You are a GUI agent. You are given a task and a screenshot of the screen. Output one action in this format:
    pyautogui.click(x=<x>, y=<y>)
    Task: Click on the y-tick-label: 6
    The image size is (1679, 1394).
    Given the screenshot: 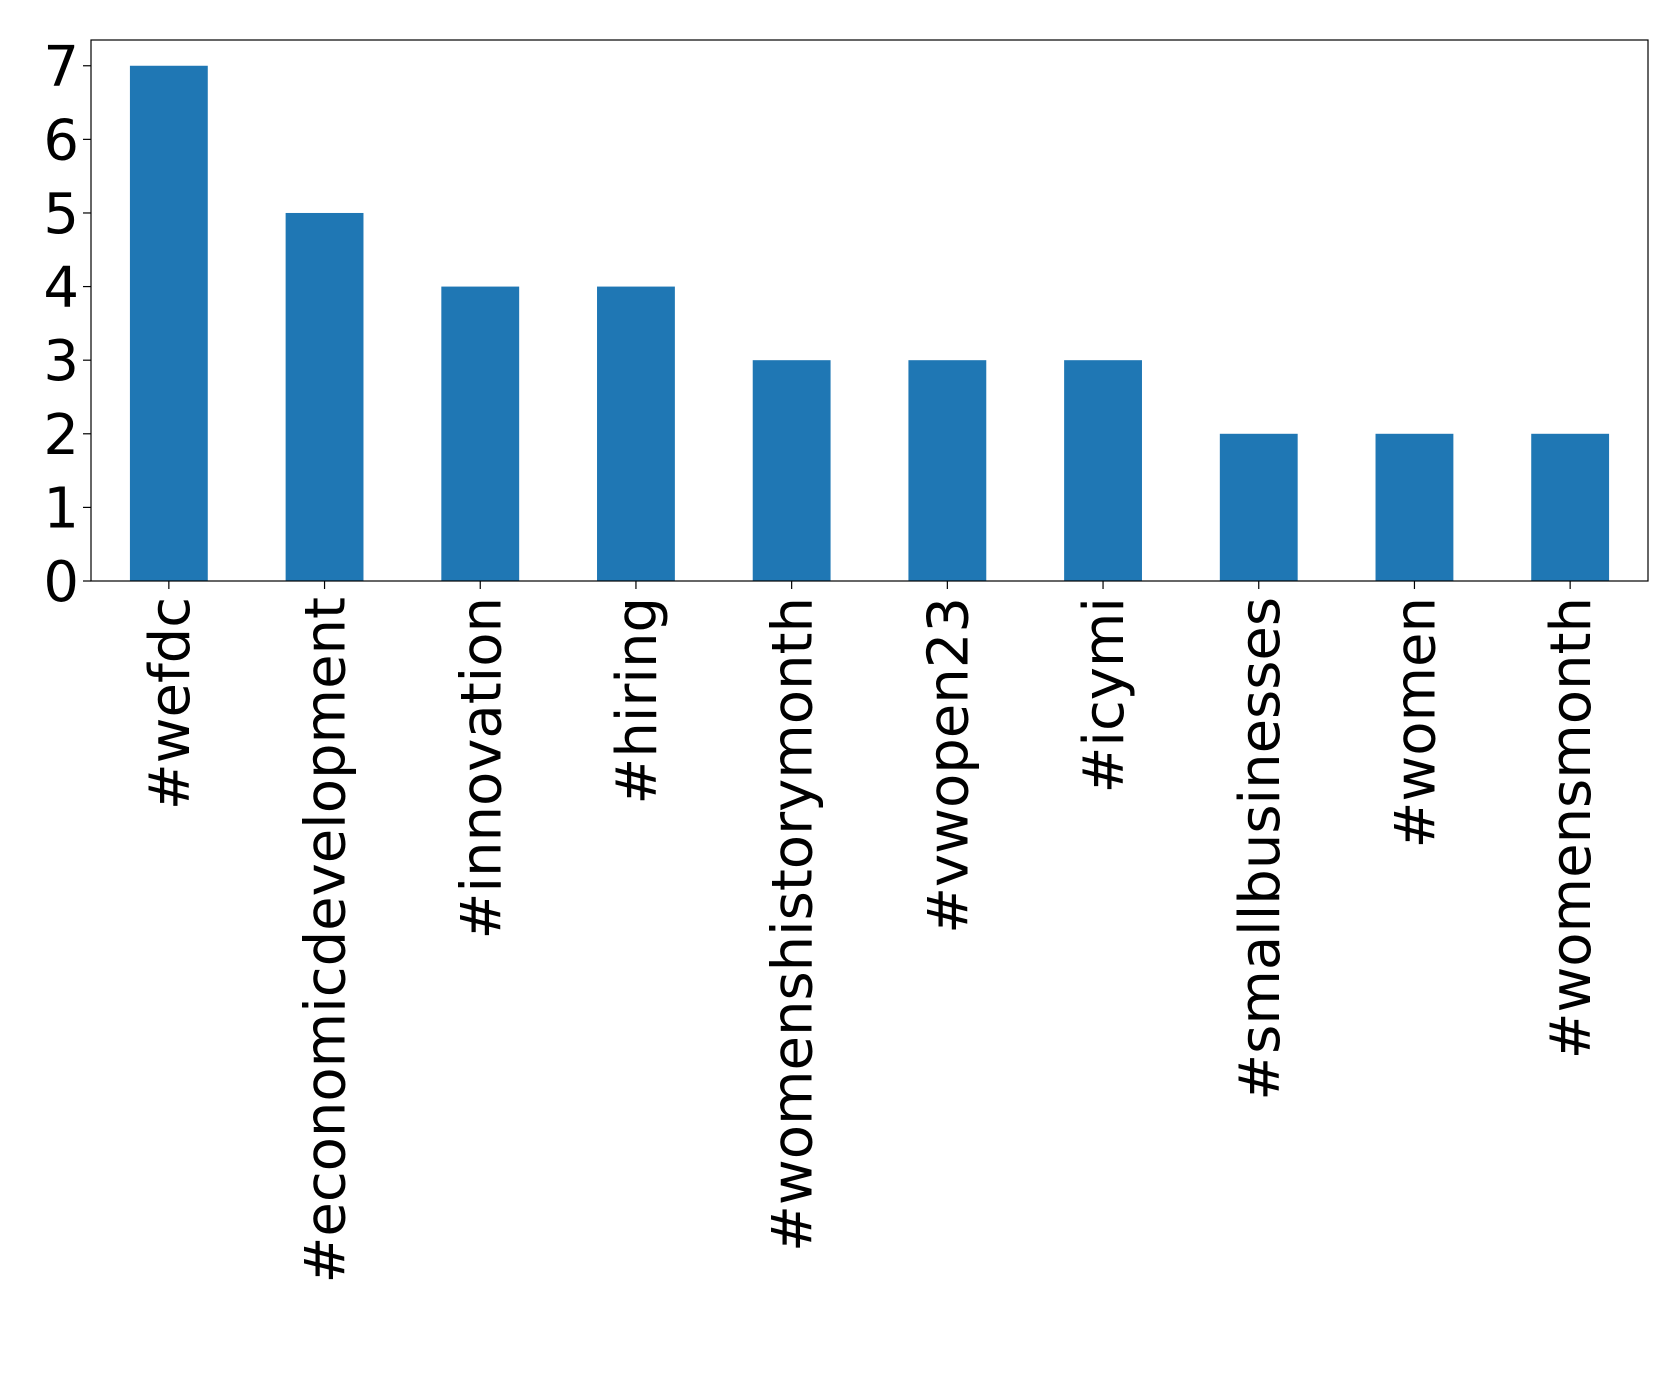 What is the action you would take?
    pyautogui.click(x=61, y=140)
    